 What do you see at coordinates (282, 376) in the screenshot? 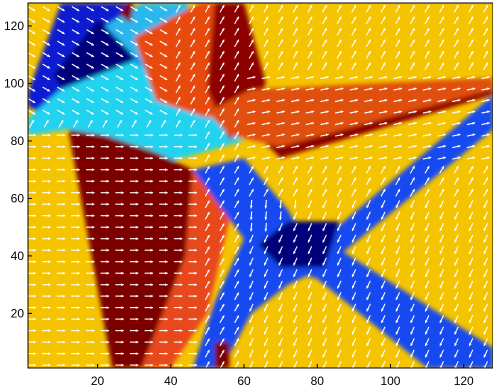
I see `x-axis: 20 40 60 80 100 120` at bounding box center [282, 376].